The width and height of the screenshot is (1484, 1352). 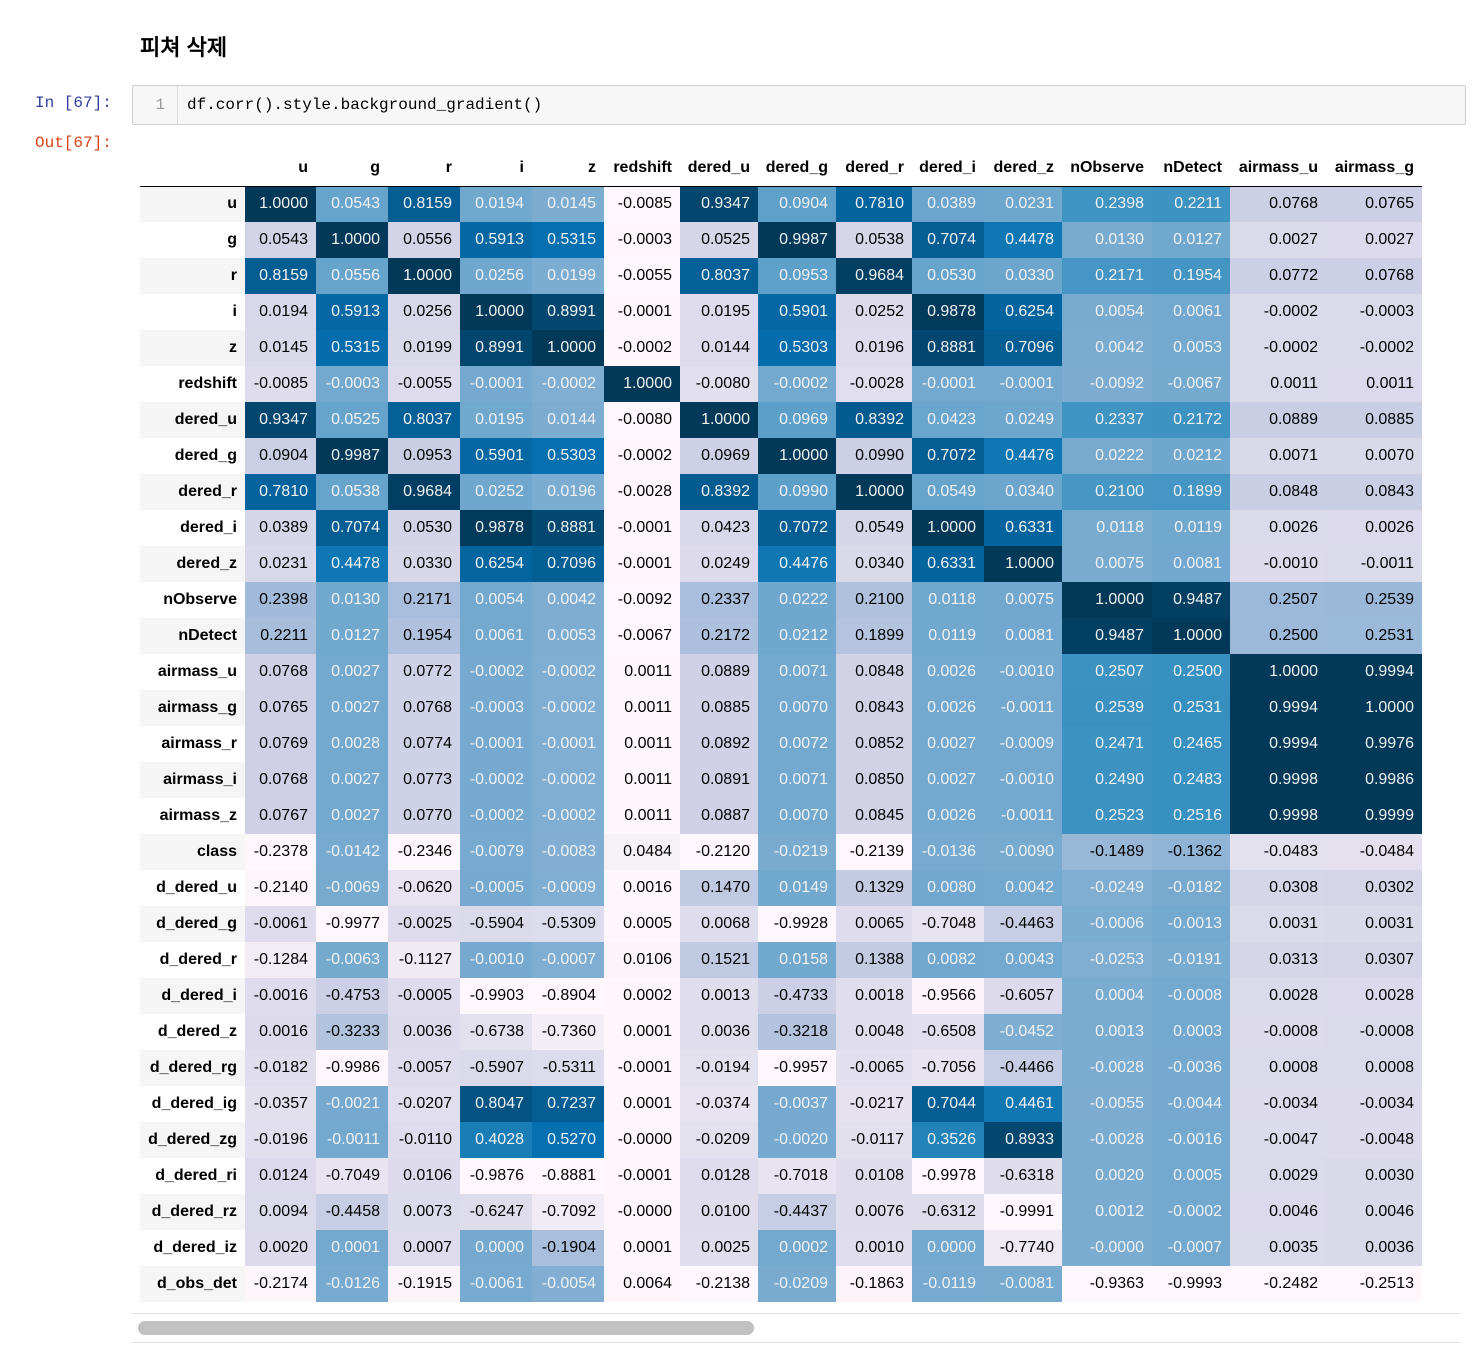 What do you see at coordinates (719, 1248) in the screenshot?
I see `corr-cell: 0.0025` at bounding box center [719, 1248].